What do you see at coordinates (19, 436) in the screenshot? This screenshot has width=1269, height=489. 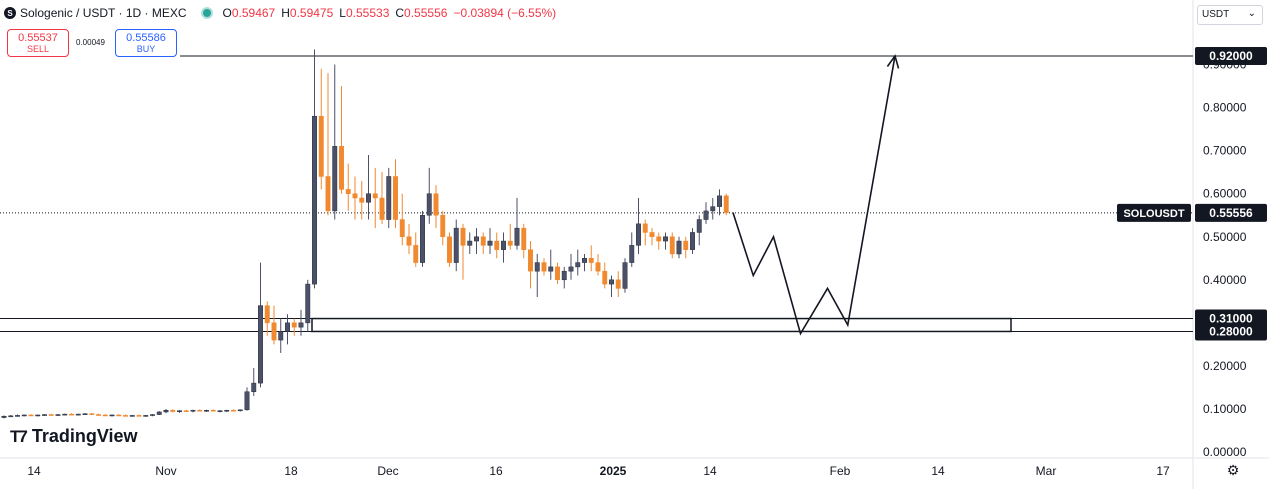 I see `tradingview-mark-icon: T7` at bounding box center [19, 436].